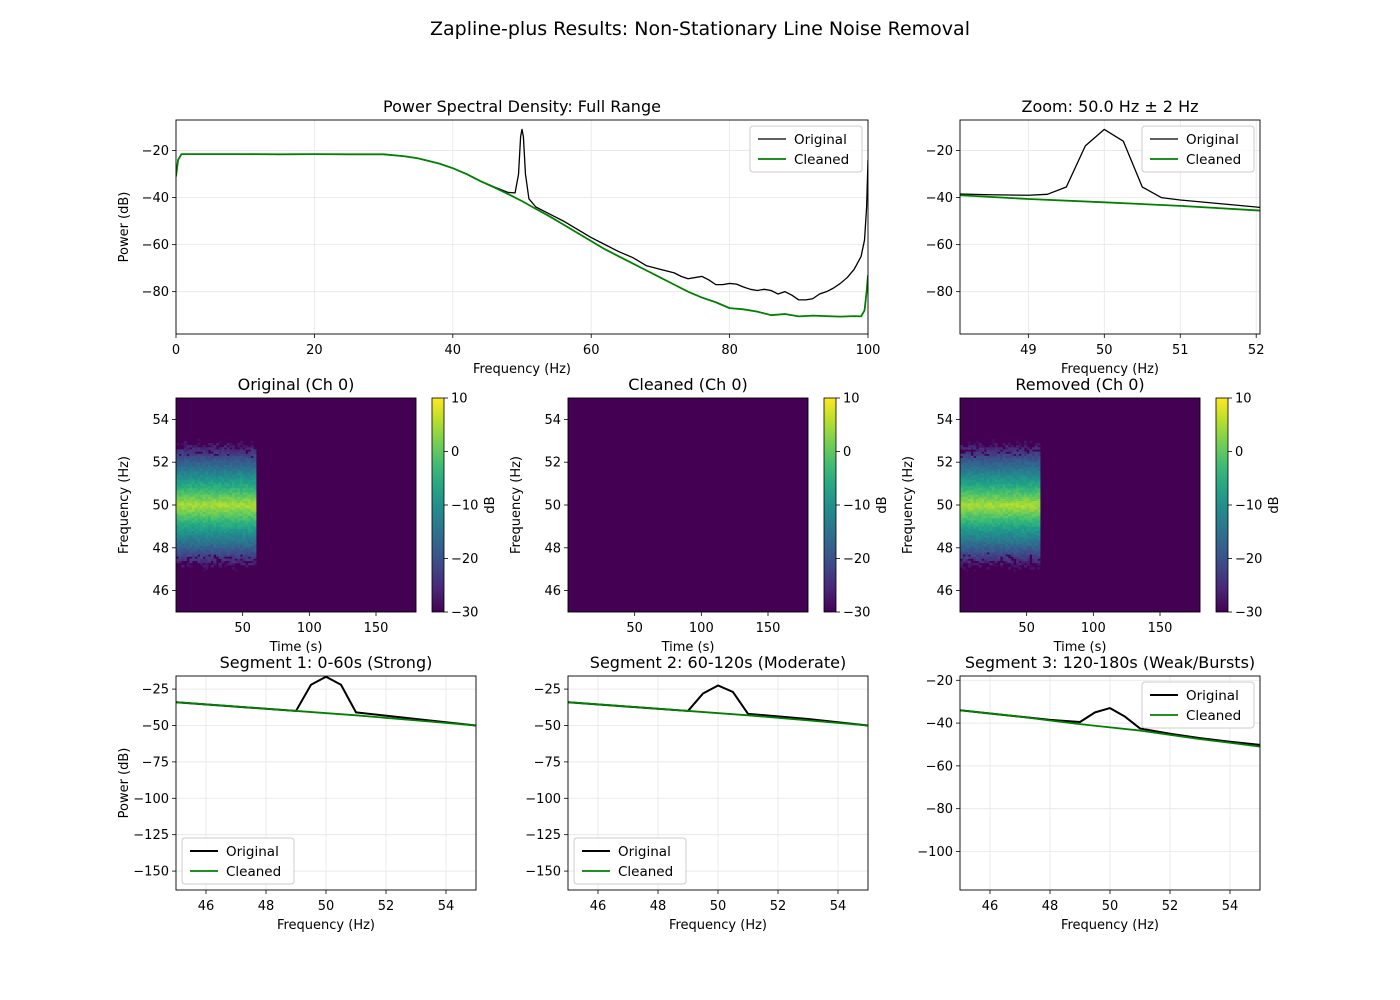 The image size is (1400, 1000). What do you see at coordinates (1079, 384) in the screenshot?
I see `spec-removed-title: Removed (Ch 0)` at bounding box center [1079, 384].